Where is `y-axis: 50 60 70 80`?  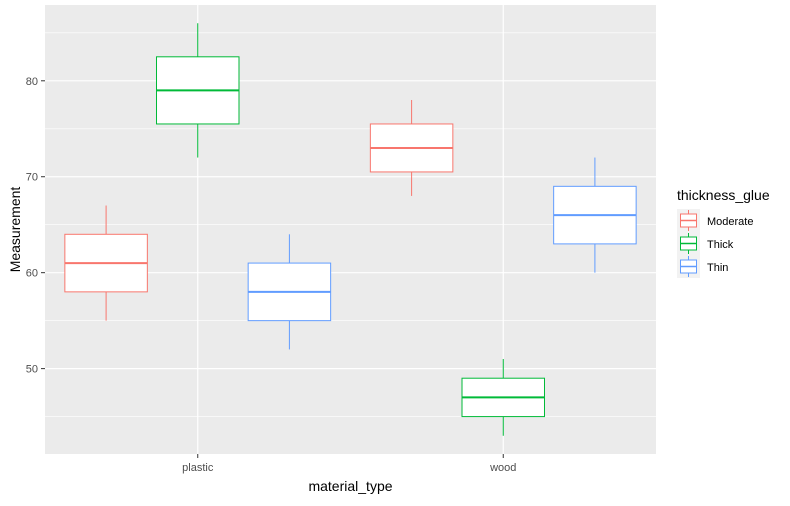
y-axis: 50 60 70 80 is located at coordinates (35, 226).